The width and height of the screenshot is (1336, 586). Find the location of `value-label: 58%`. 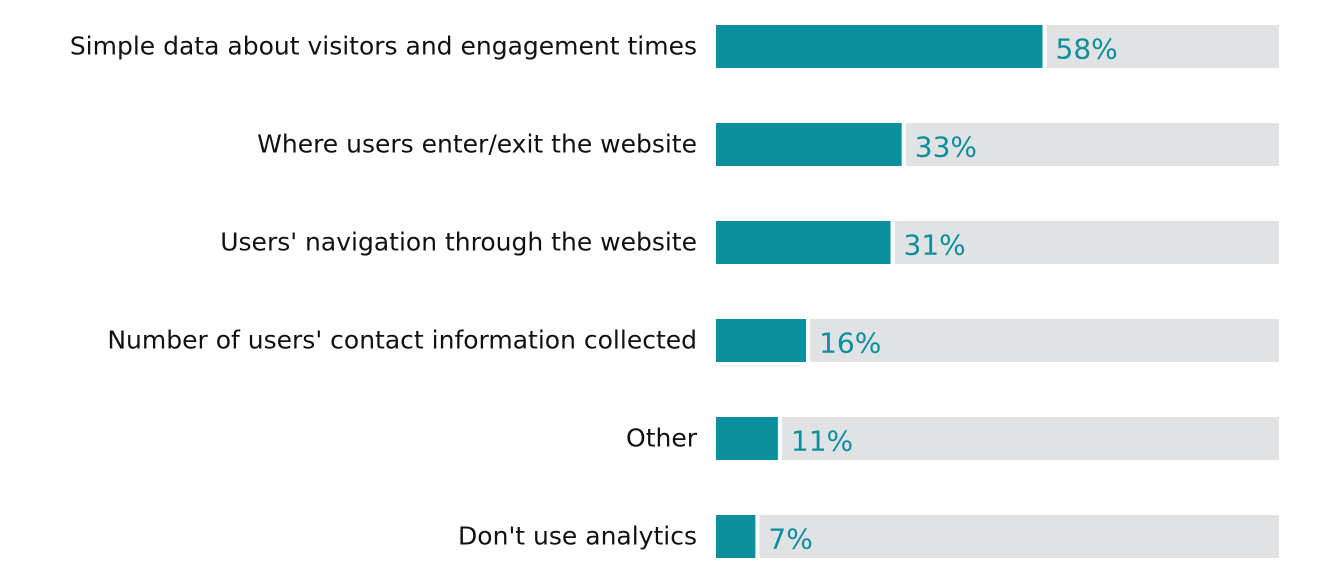

value-label: 58% is located at coordinates (1087, 49).